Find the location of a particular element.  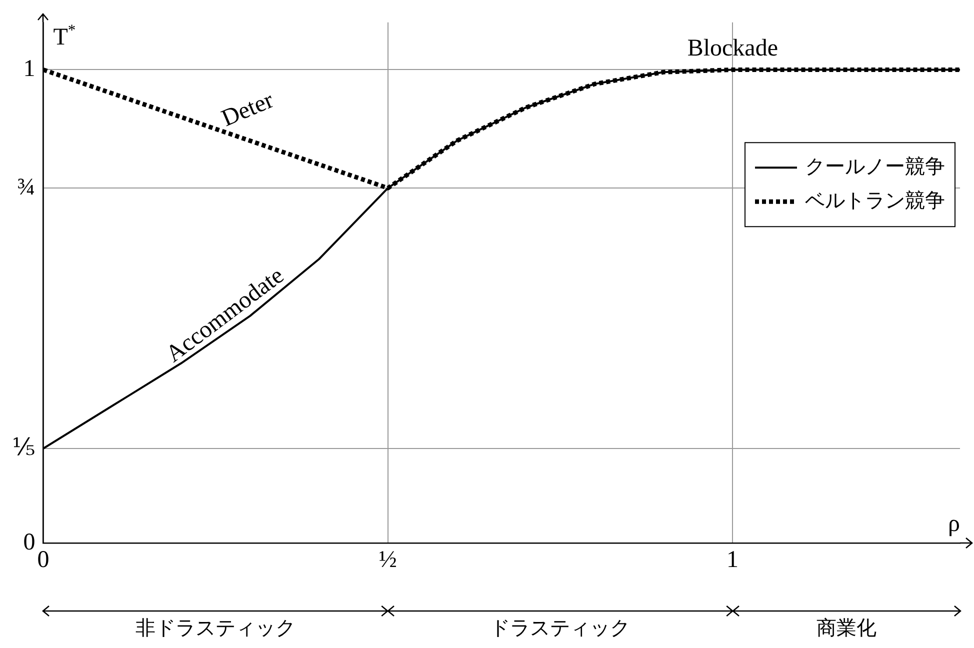

y-tick-label: 0 is located at coordinates (29, 542).